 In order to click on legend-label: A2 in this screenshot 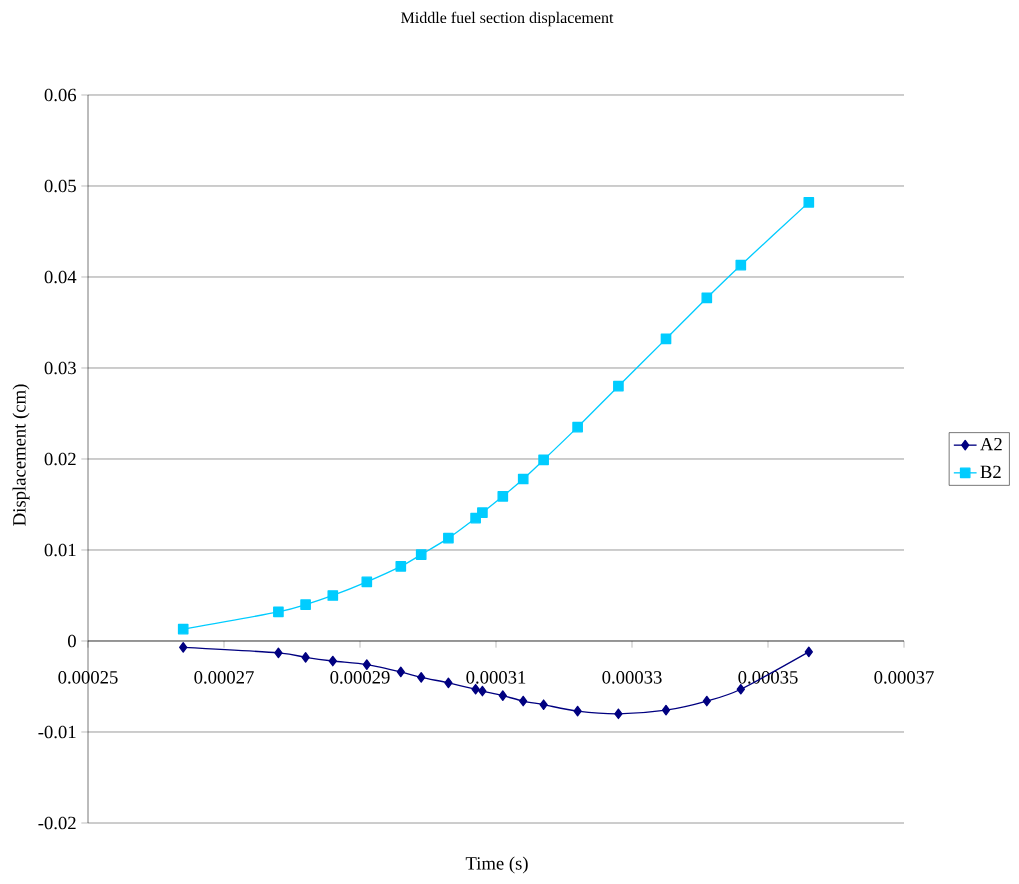, I will do `click(991, 444)`.